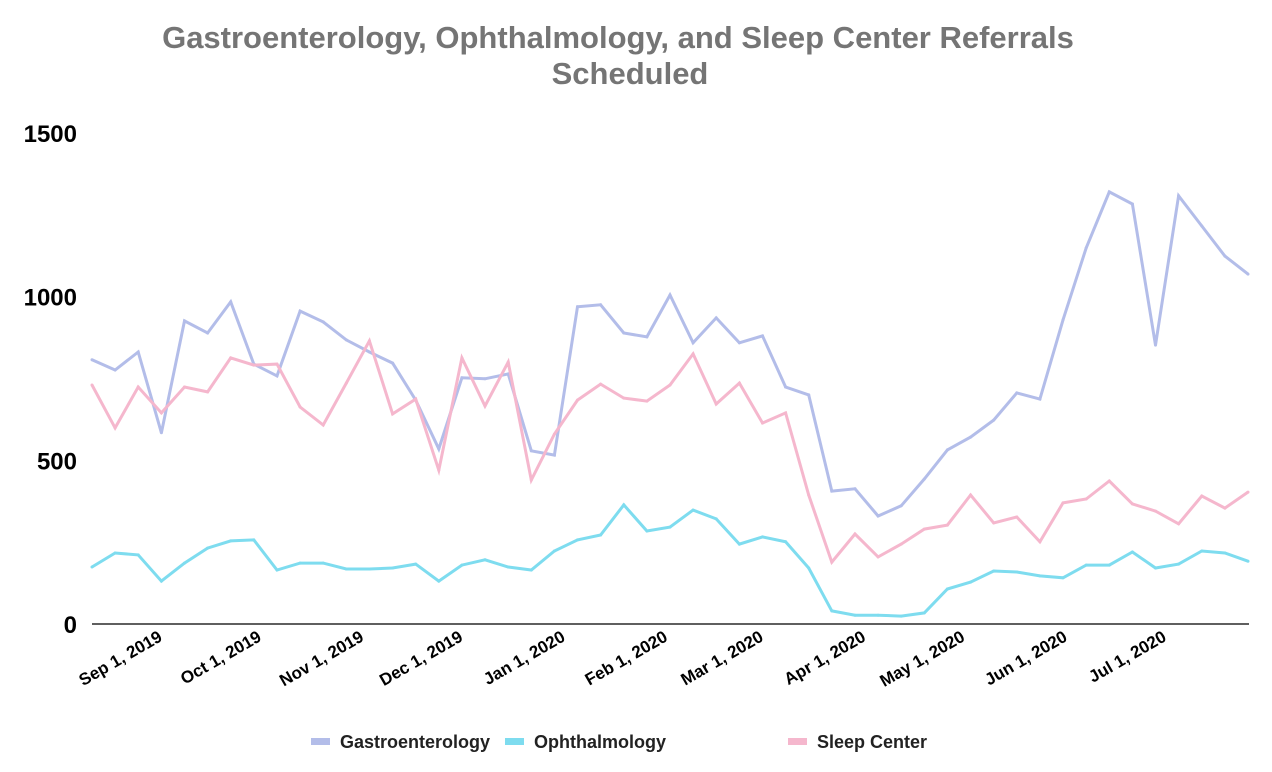 This screenshot has width=1272, height=772. I want to click on series-line-ophthalmology, so click(670, 560).